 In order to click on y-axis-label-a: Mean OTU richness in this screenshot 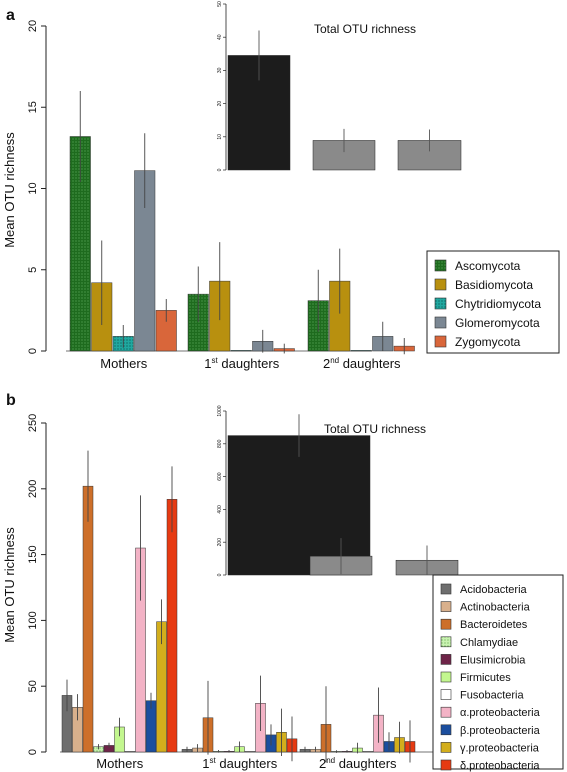, I will do `click(9, 190)`.